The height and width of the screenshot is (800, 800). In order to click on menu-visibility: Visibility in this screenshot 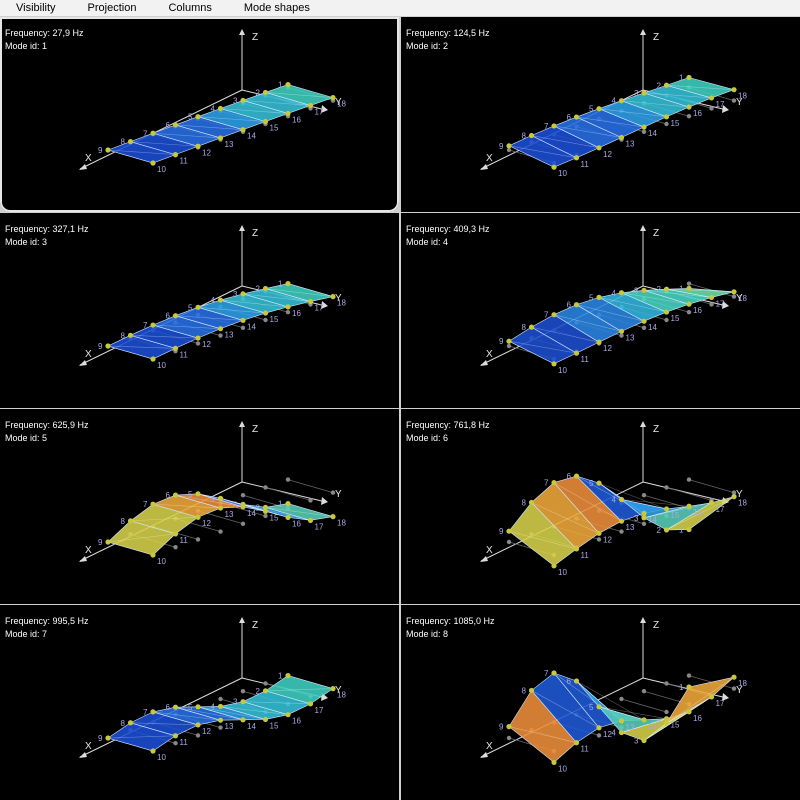, I will do `click(36, 7)`.